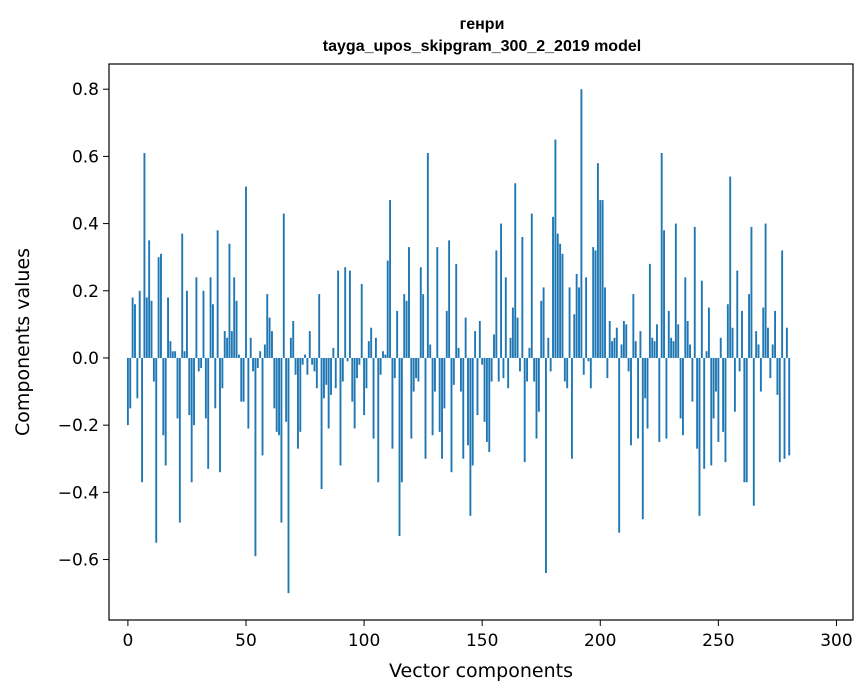 The image size is (867, 700). Describe the element at coordinates (85, 90) in the screenshot. I see `y-tick-label-7: 0.8` at that location.